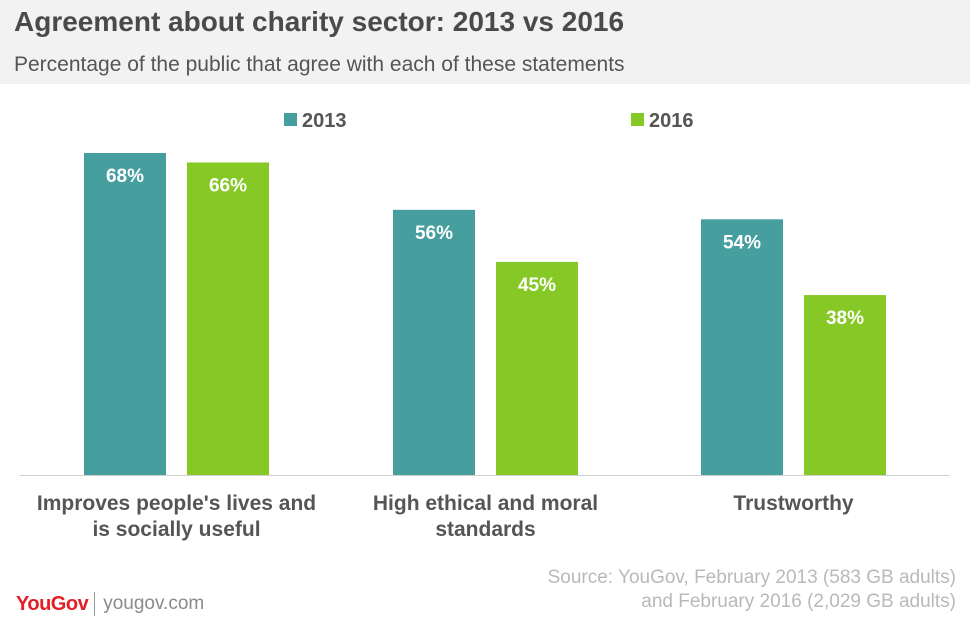 The image size is (970, 624). Describe the element at coordinates (176, 503) in the screenshot. I see `category-label-0-0: Improves people's lives and` at that location.